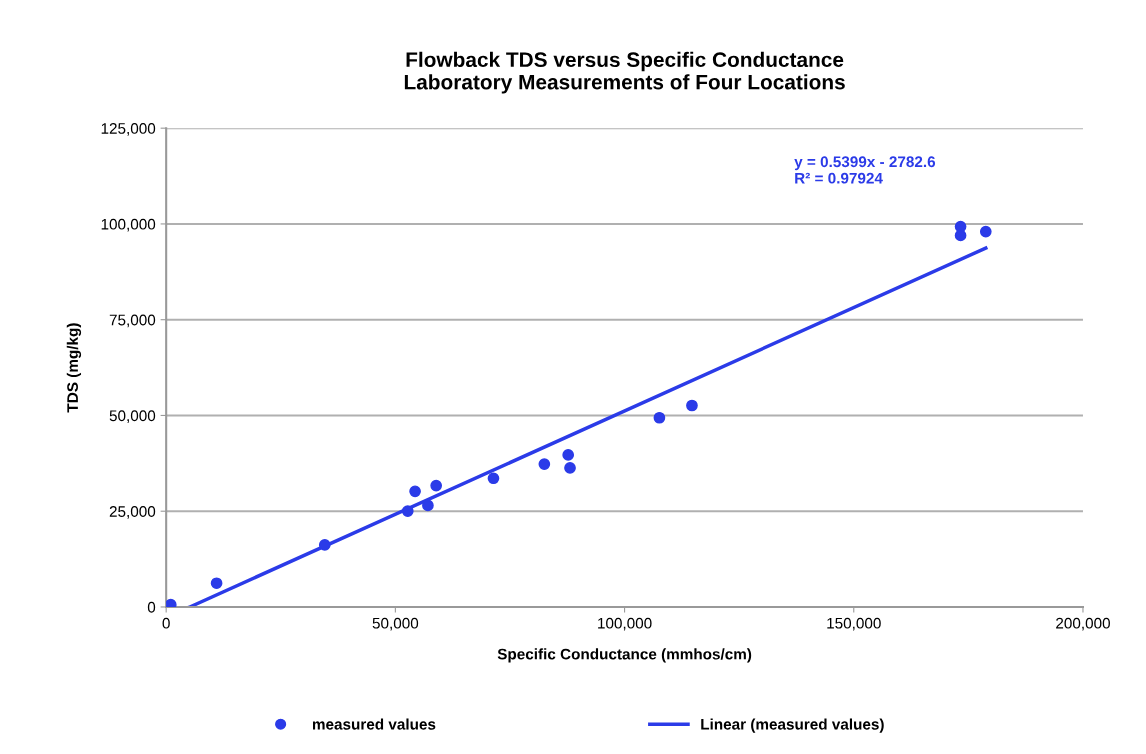 The image size is (1146, 754). Describe the element at coordinates (132, 512) in the screenshot. I see `y-tick-label: 25,000` at that location.